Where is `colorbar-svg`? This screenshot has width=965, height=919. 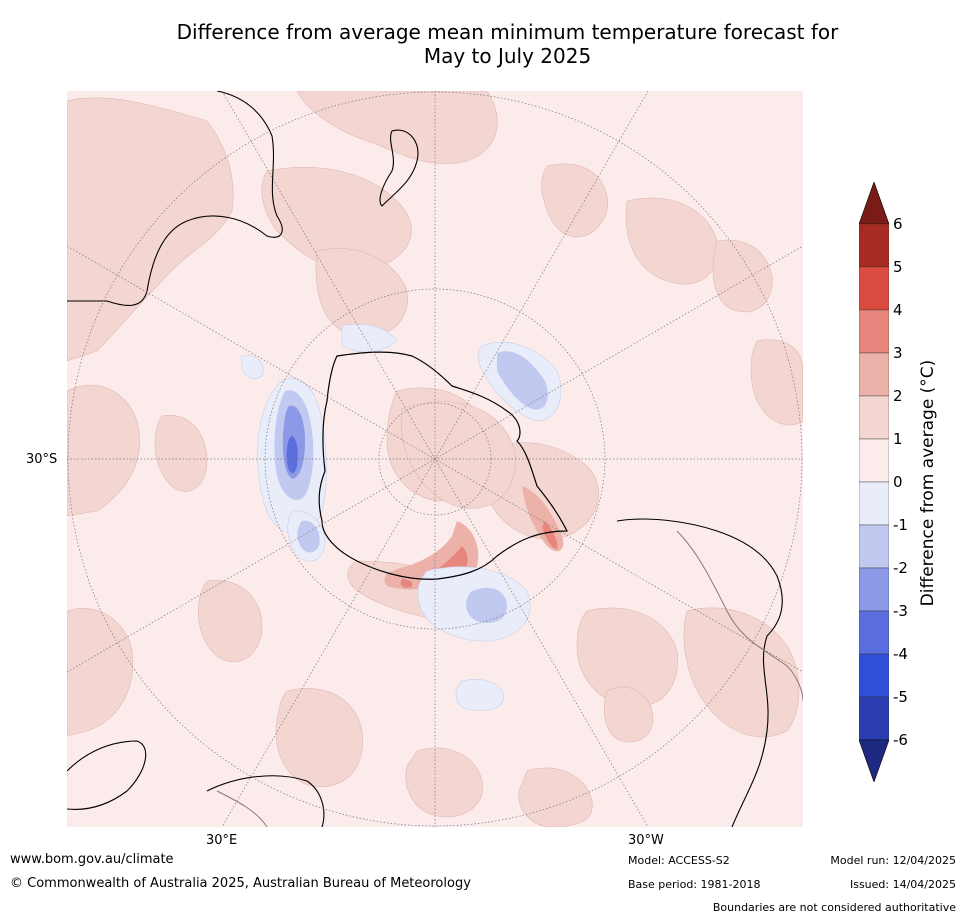 colorbar-svg is located at coordinates (874, 482).